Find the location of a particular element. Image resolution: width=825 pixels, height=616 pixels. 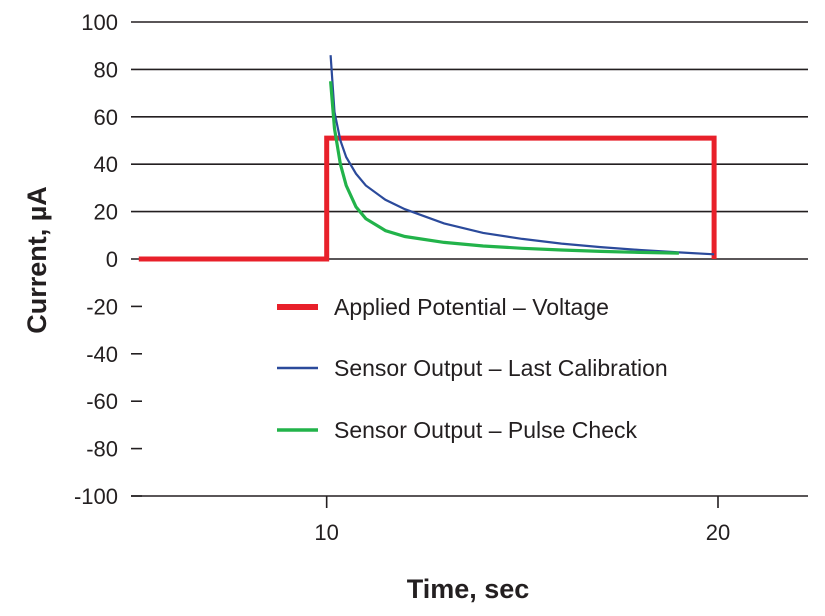

y-tick-label: 100 is located at coordinates (99, 22).